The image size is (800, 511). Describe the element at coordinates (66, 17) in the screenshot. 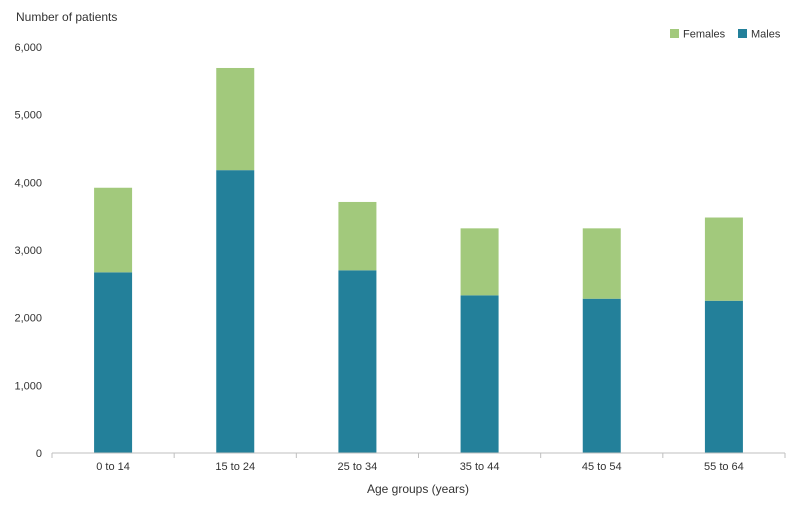

I see `y-axis-title: Number of patients` at that location.